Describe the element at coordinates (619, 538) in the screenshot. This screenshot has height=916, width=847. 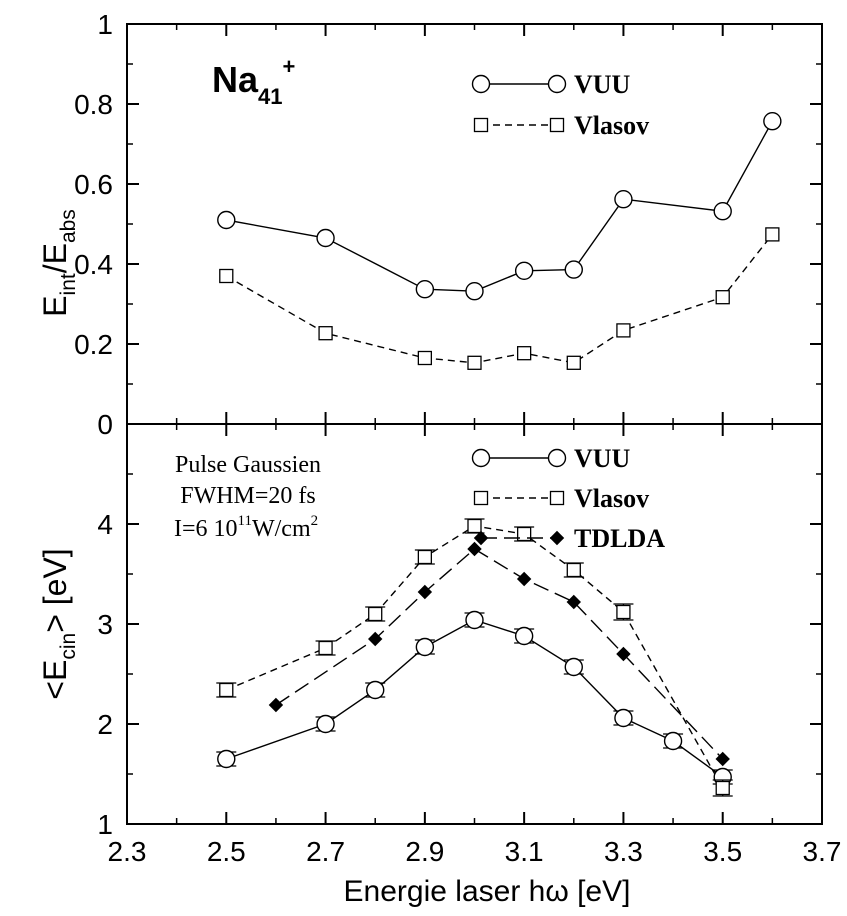
I see `legend-label-bottom-tdlda: TDLDA` at that location.